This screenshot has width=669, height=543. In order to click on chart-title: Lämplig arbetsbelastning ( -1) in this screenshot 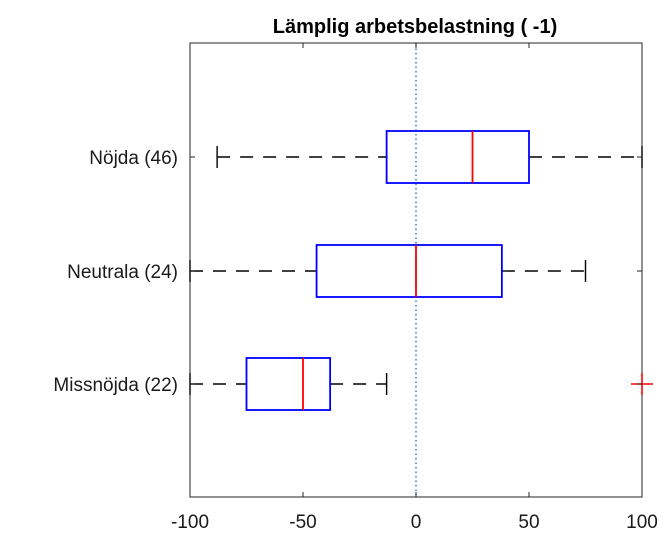, I will do `click(415, 27)`.